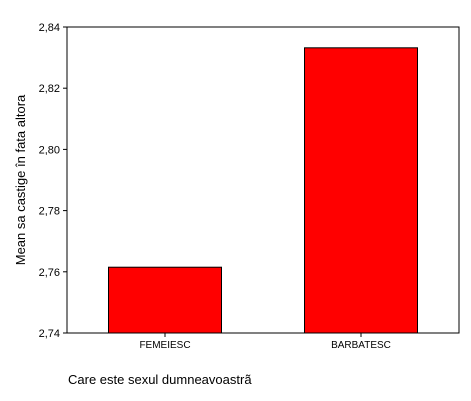 This screenshot has height=401, width=471. What do you see at coordinates (49, 28) in the screenshot?
I see `y-tick-label: 2,84` at bounding box center [49, 28].